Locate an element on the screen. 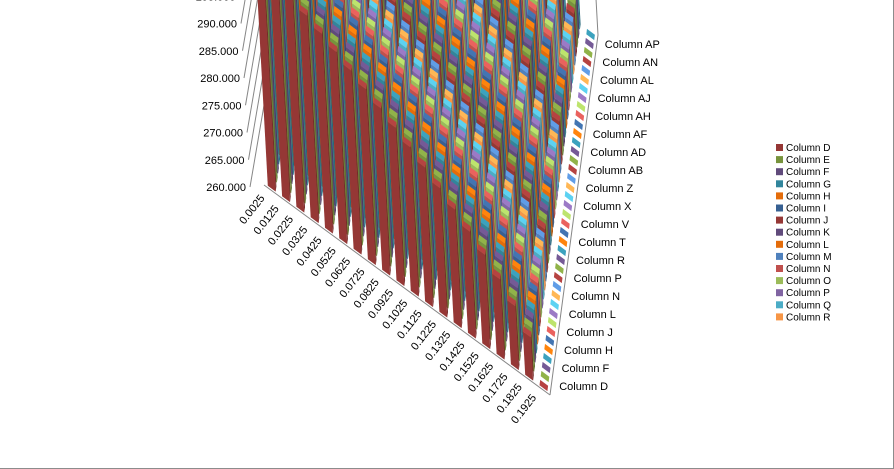 This screenshot has width=894, height=469. x-axis-line is located at coordinates (407, 290).